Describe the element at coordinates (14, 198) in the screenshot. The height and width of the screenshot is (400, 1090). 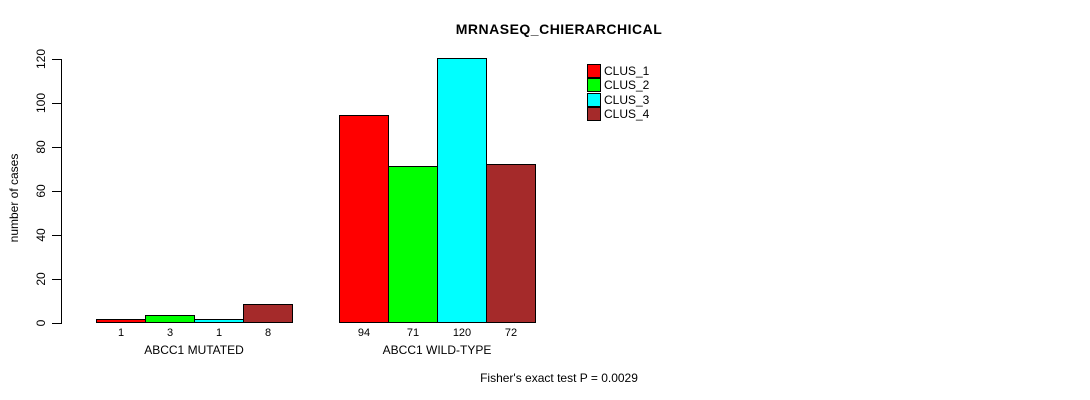
I see `y-axis-label: number of cases` at that location.